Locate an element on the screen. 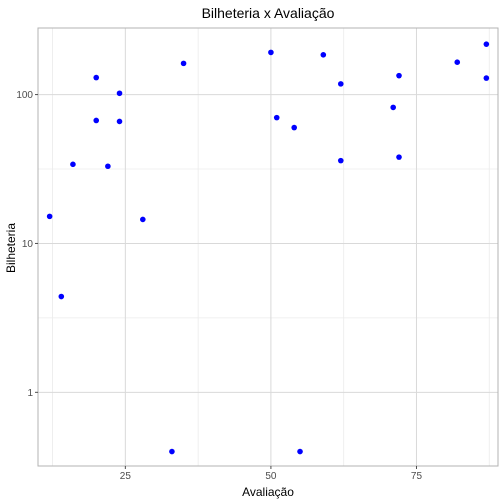 The height and width of the screenshot is (504, 504). x-tick-label: 50 is located at coordinates (271, 476).